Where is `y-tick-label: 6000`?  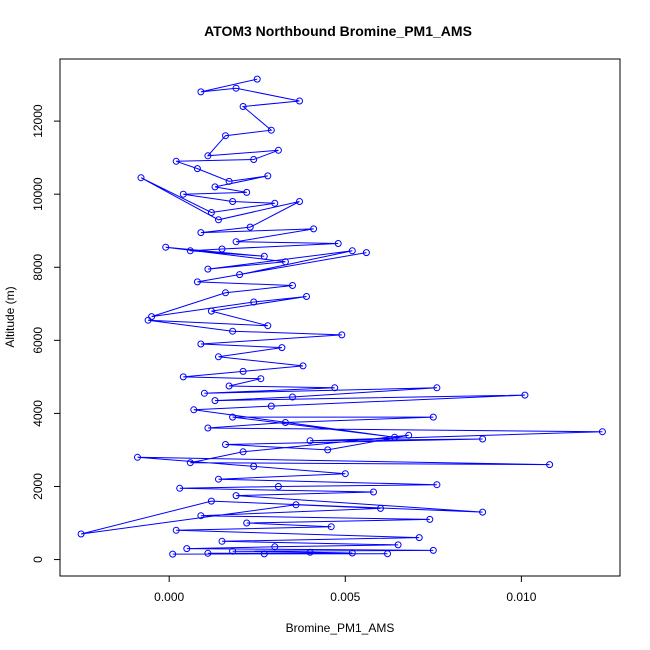 y-tick-label: 6000 is located at coordinates (38, 340).